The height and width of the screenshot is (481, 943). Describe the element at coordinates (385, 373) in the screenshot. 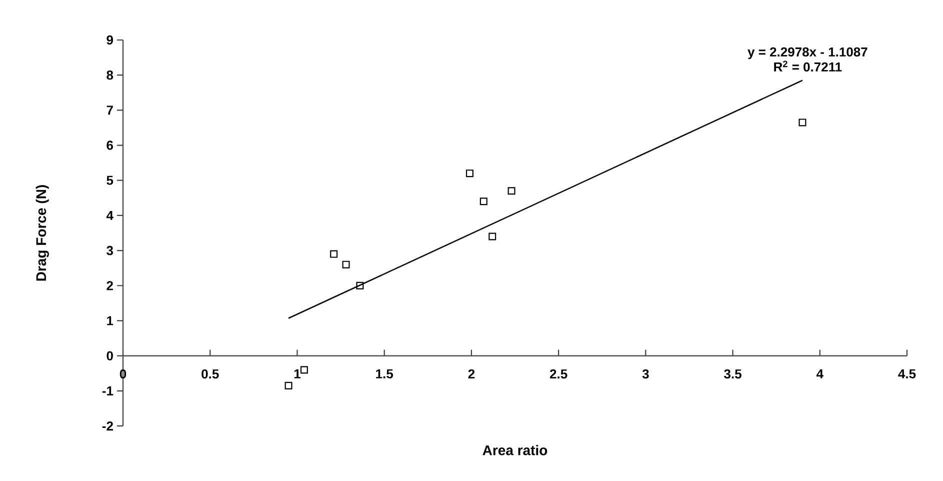

I see `x-tick-label: 1.5` at that location.